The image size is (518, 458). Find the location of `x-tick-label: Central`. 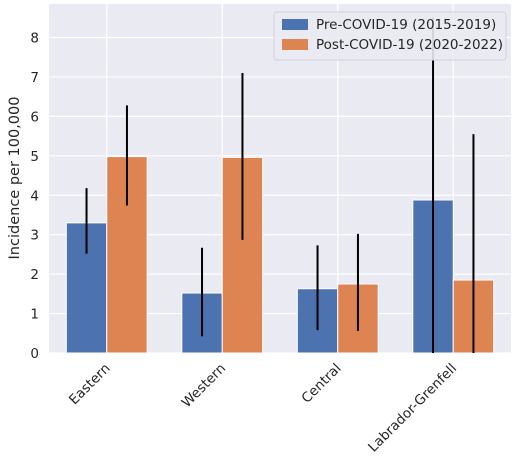

x-tick-label: Central is located at coordinates (322, 384).